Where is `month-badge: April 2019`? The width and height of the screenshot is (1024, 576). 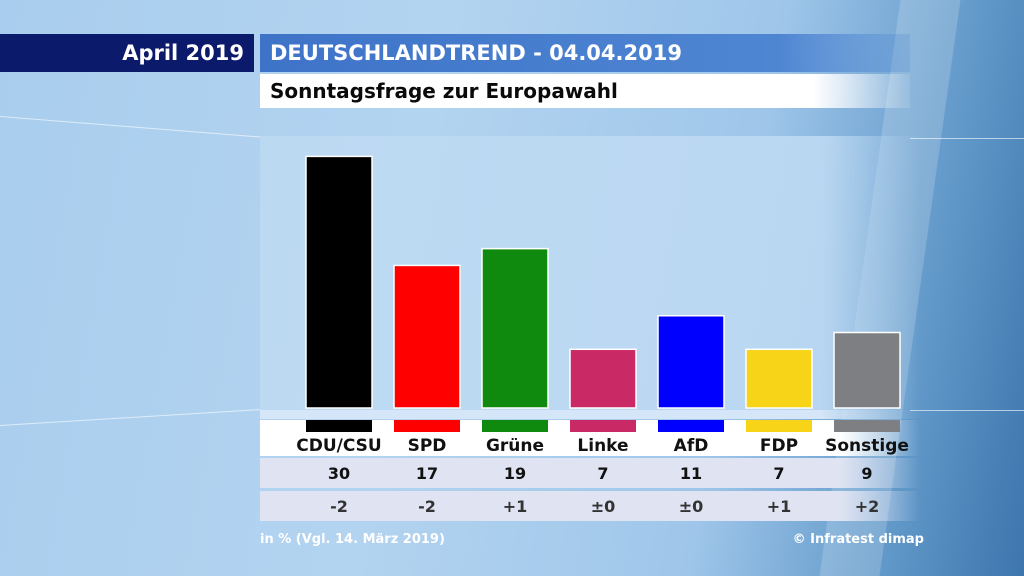 month-badge: April 2019 is located at coordinates (127, 53).